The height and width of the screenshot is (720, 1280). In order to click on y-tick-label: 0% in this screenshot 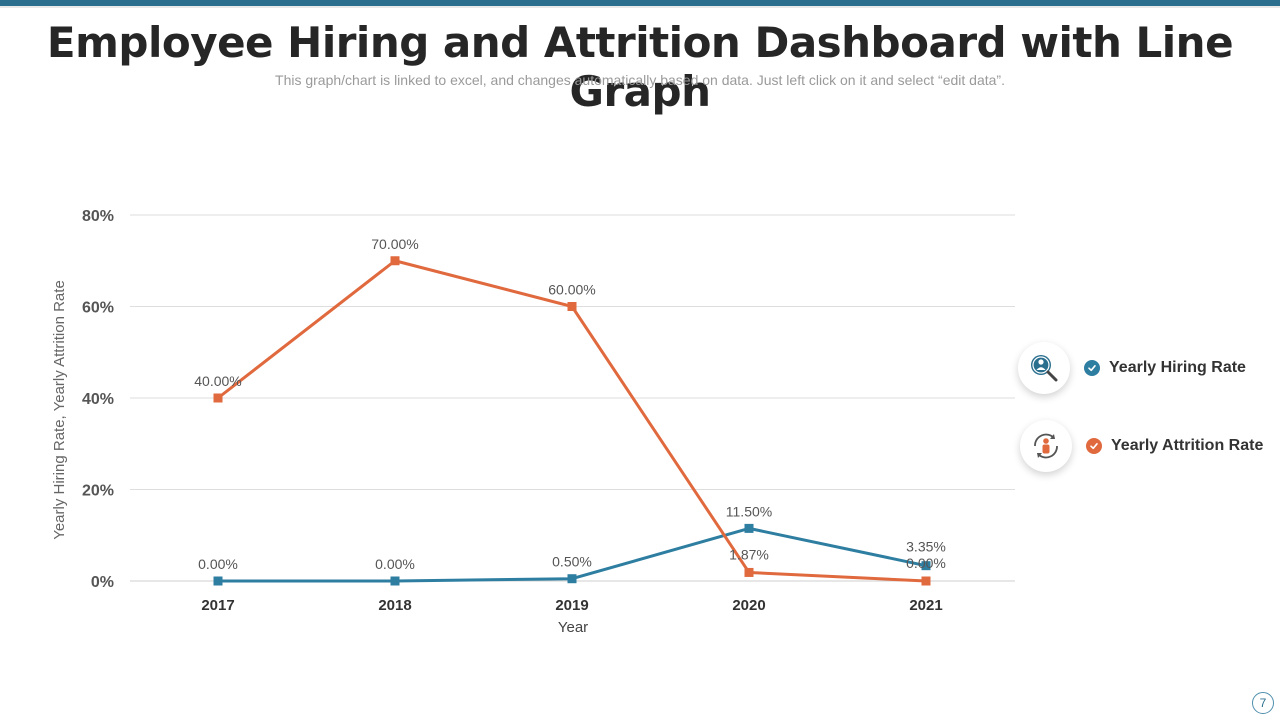, I will do `click(102, 582)`.